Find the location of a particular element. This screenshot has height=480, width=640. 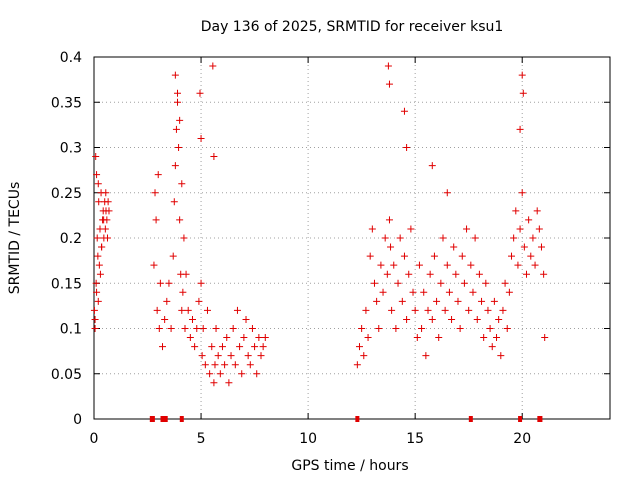

y-tick-label: 0.35 is located at coordinates (66, 103).